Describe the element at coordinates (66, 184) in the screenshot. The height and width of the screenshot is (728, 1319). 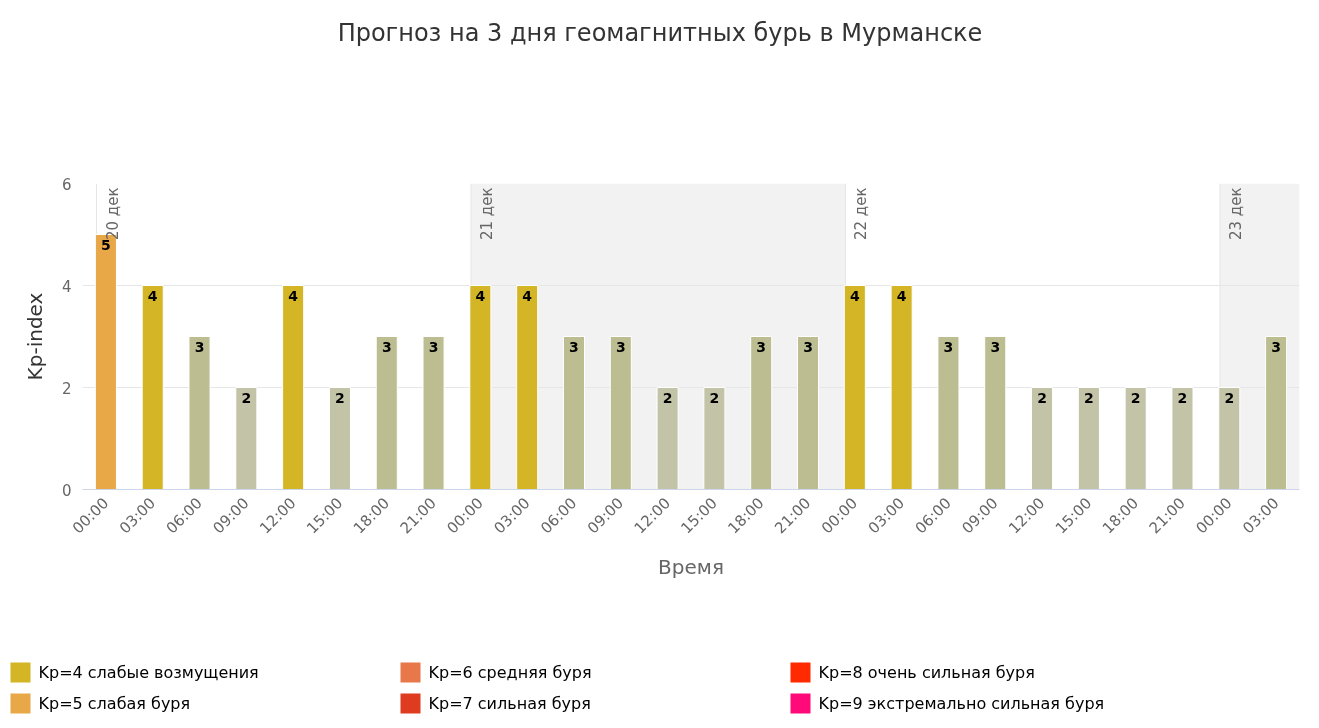
I see `y-tick-label: 6` at that location.